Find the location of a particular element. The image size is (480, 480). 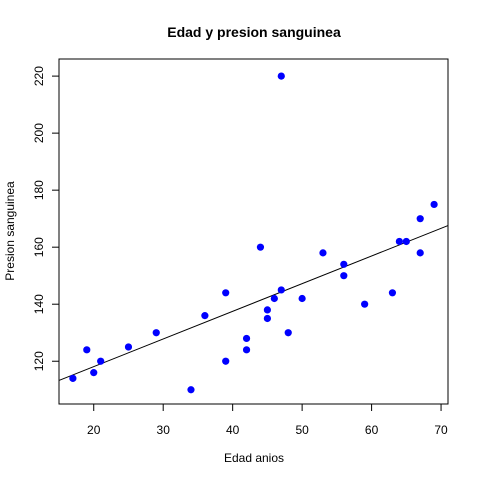

y-tick-label: 120 is located at coordinates (39, 361).